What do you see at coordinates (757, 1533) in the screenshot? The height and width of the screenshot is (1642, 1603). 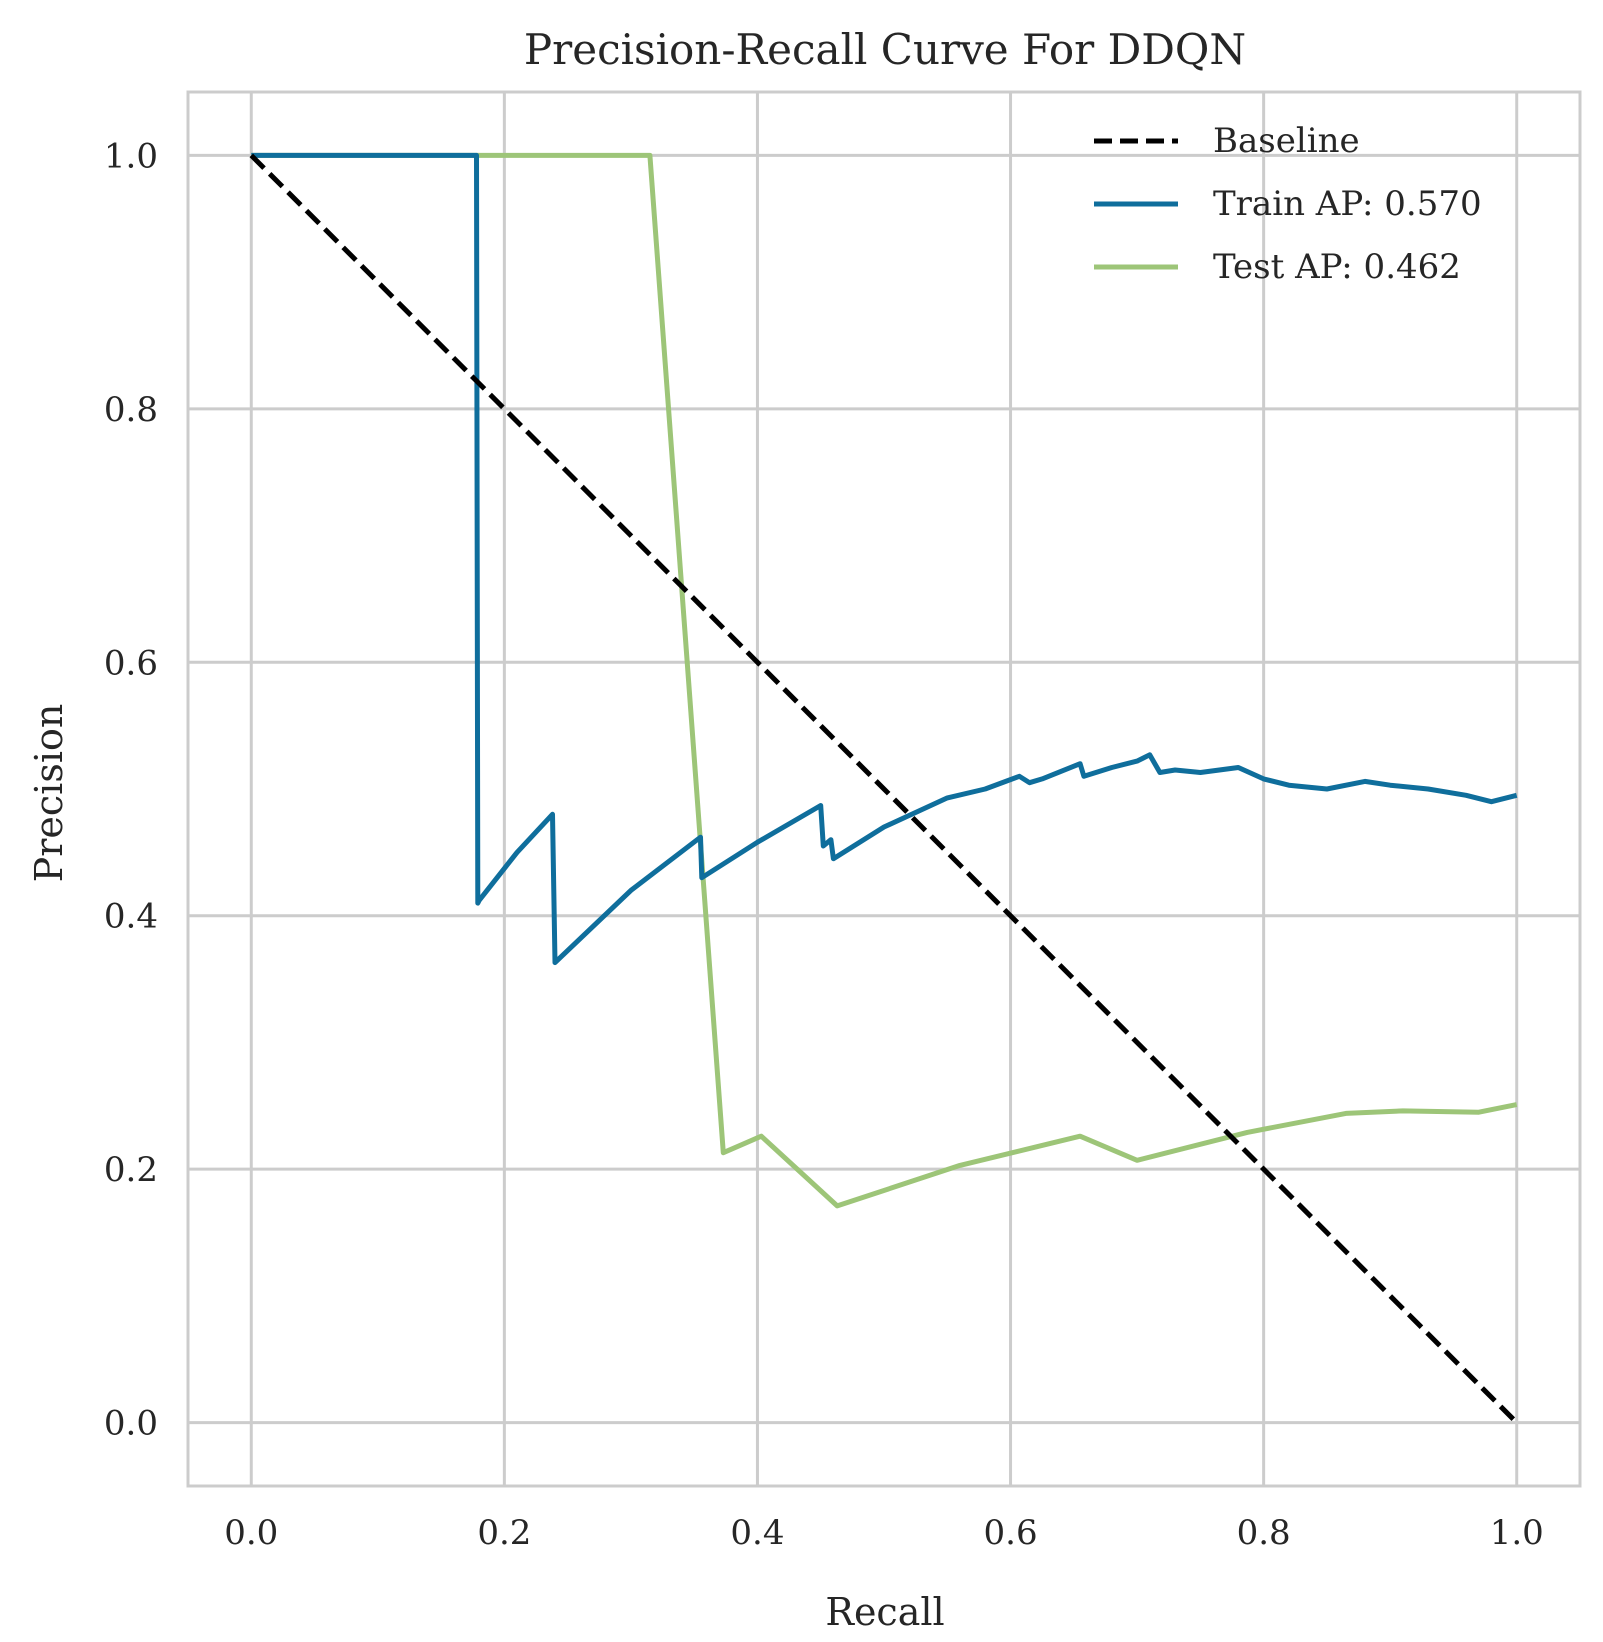 I see `x-tick-label: 0.4` at bounding box center [757, 1533].